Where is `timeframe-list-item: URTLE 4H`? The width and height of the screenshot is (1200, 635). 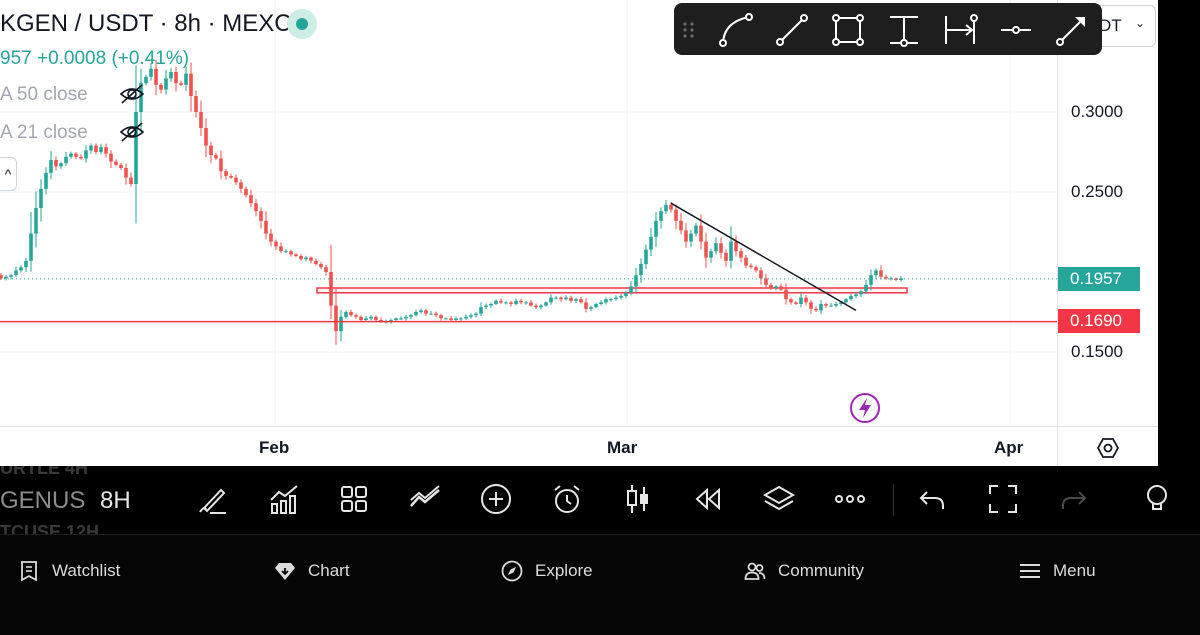 timeframe-list-item: URTLE 4H is located at coordinates (44, 472).